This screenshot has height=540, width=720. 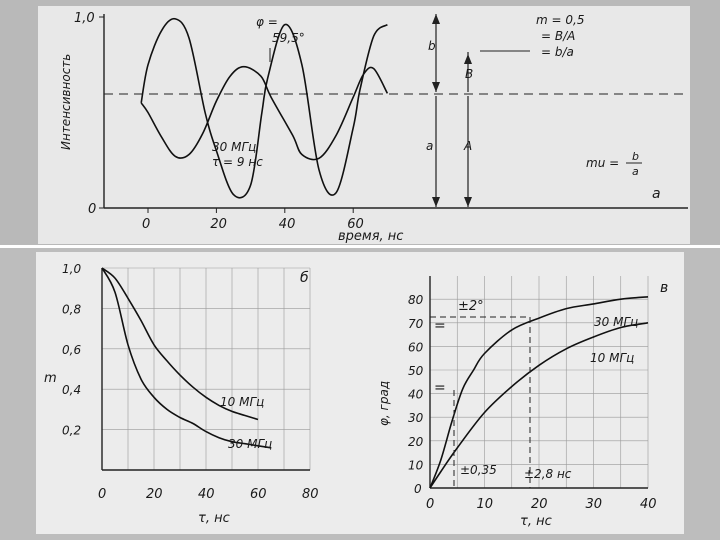 What do you see at coordinates (469, 74) in the screenshot?
I see `marker-B-label: B` at bounding box center [469, 74].